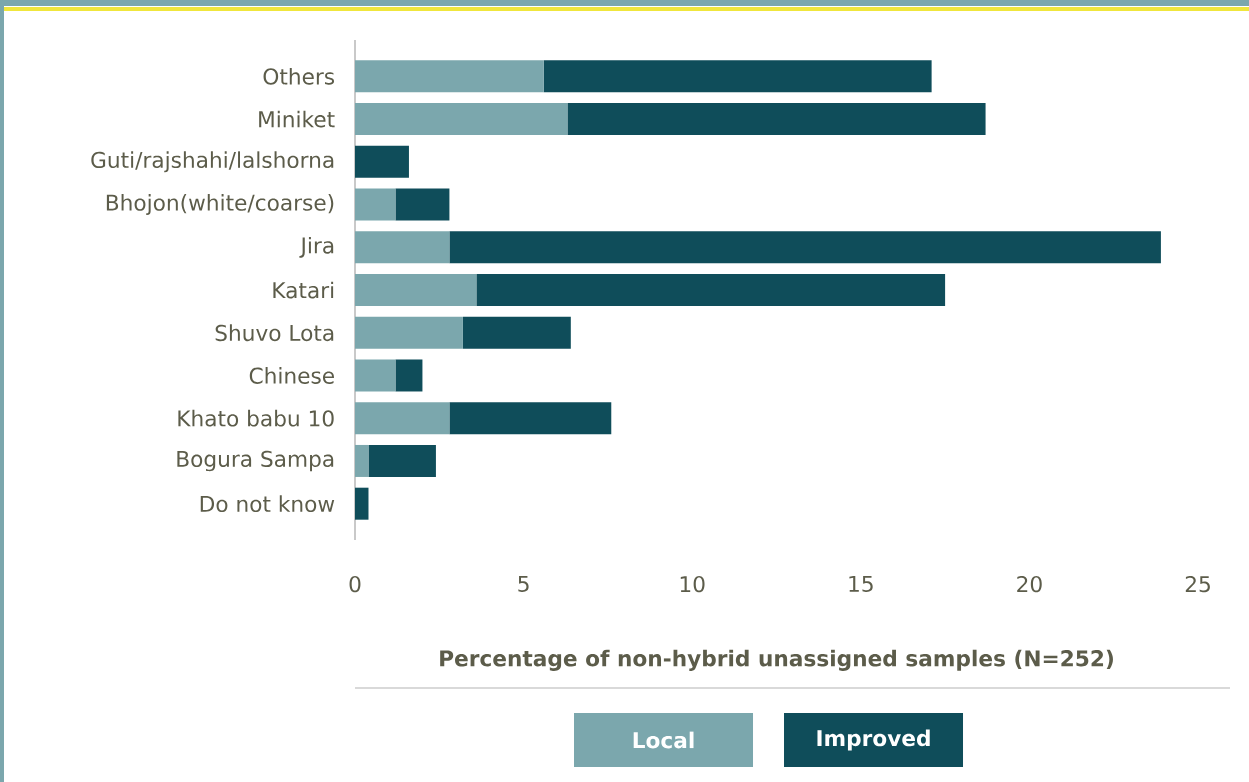  Describe the element at coordinates (776, 660) in the screenshot. I see `x-axis-title: Percentage of non-hybrid unassigned samples (N=252)` at that location.